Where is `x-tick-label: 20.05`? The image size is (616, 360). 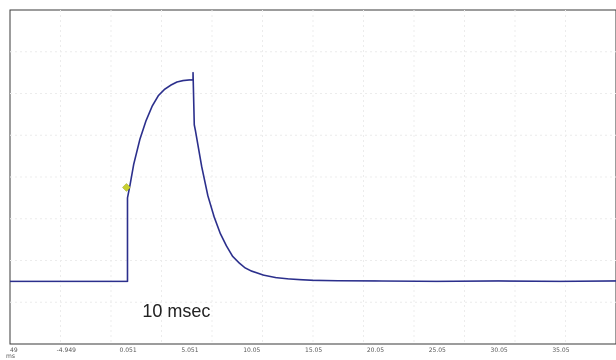 x-tick-label: 20.05 is located at coordinates (375, 350).